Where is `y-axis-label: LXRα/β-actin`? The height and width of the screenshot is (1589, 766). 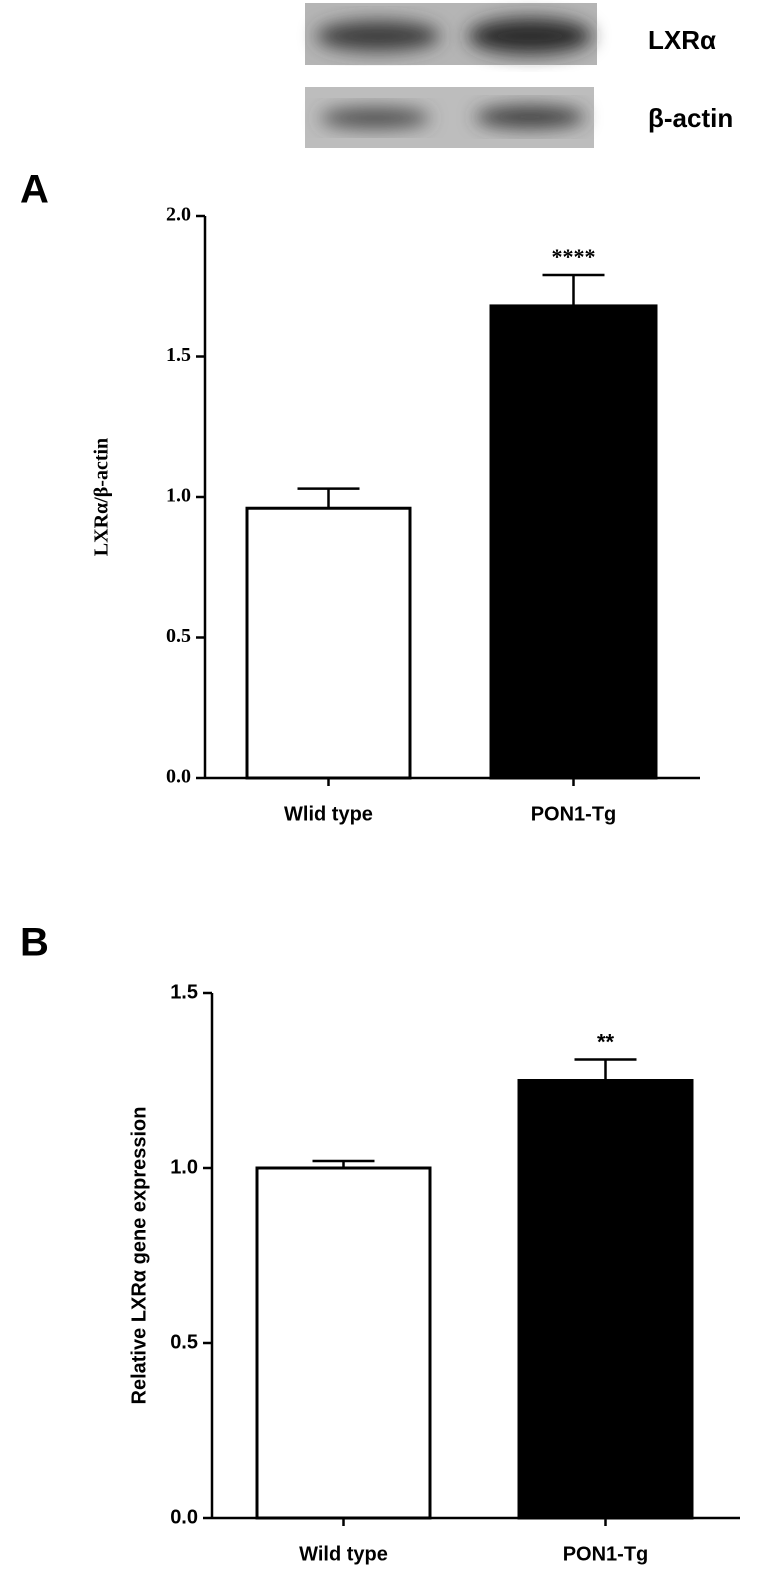
y-axis-label: LXRα/β-actin is located at coordinates (102, 497).